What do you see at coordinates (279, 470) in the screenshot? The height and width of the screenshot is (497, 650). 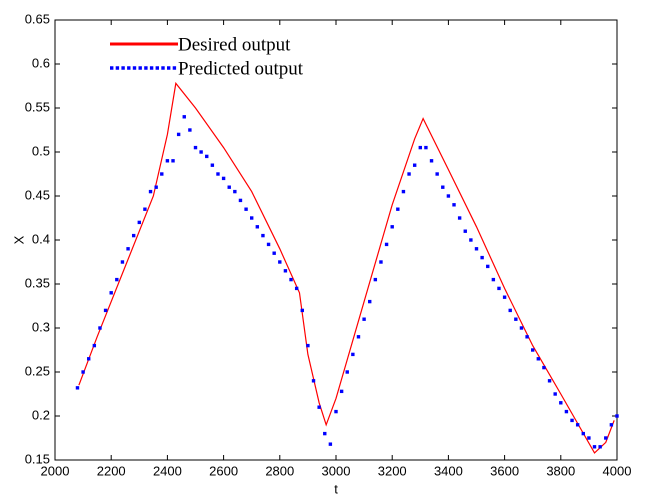 I see `x-tick-label: 2800` at bounding box center [279, 470].